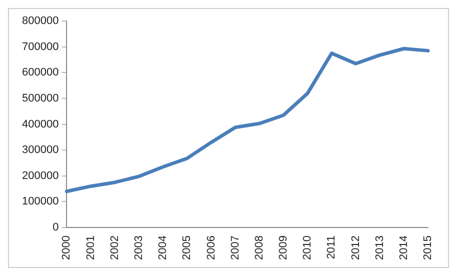  What do you see at coordinates (40, 46) in the screenshot?
I see `y-tick-label: 700000` at bounding box center [40, 46].